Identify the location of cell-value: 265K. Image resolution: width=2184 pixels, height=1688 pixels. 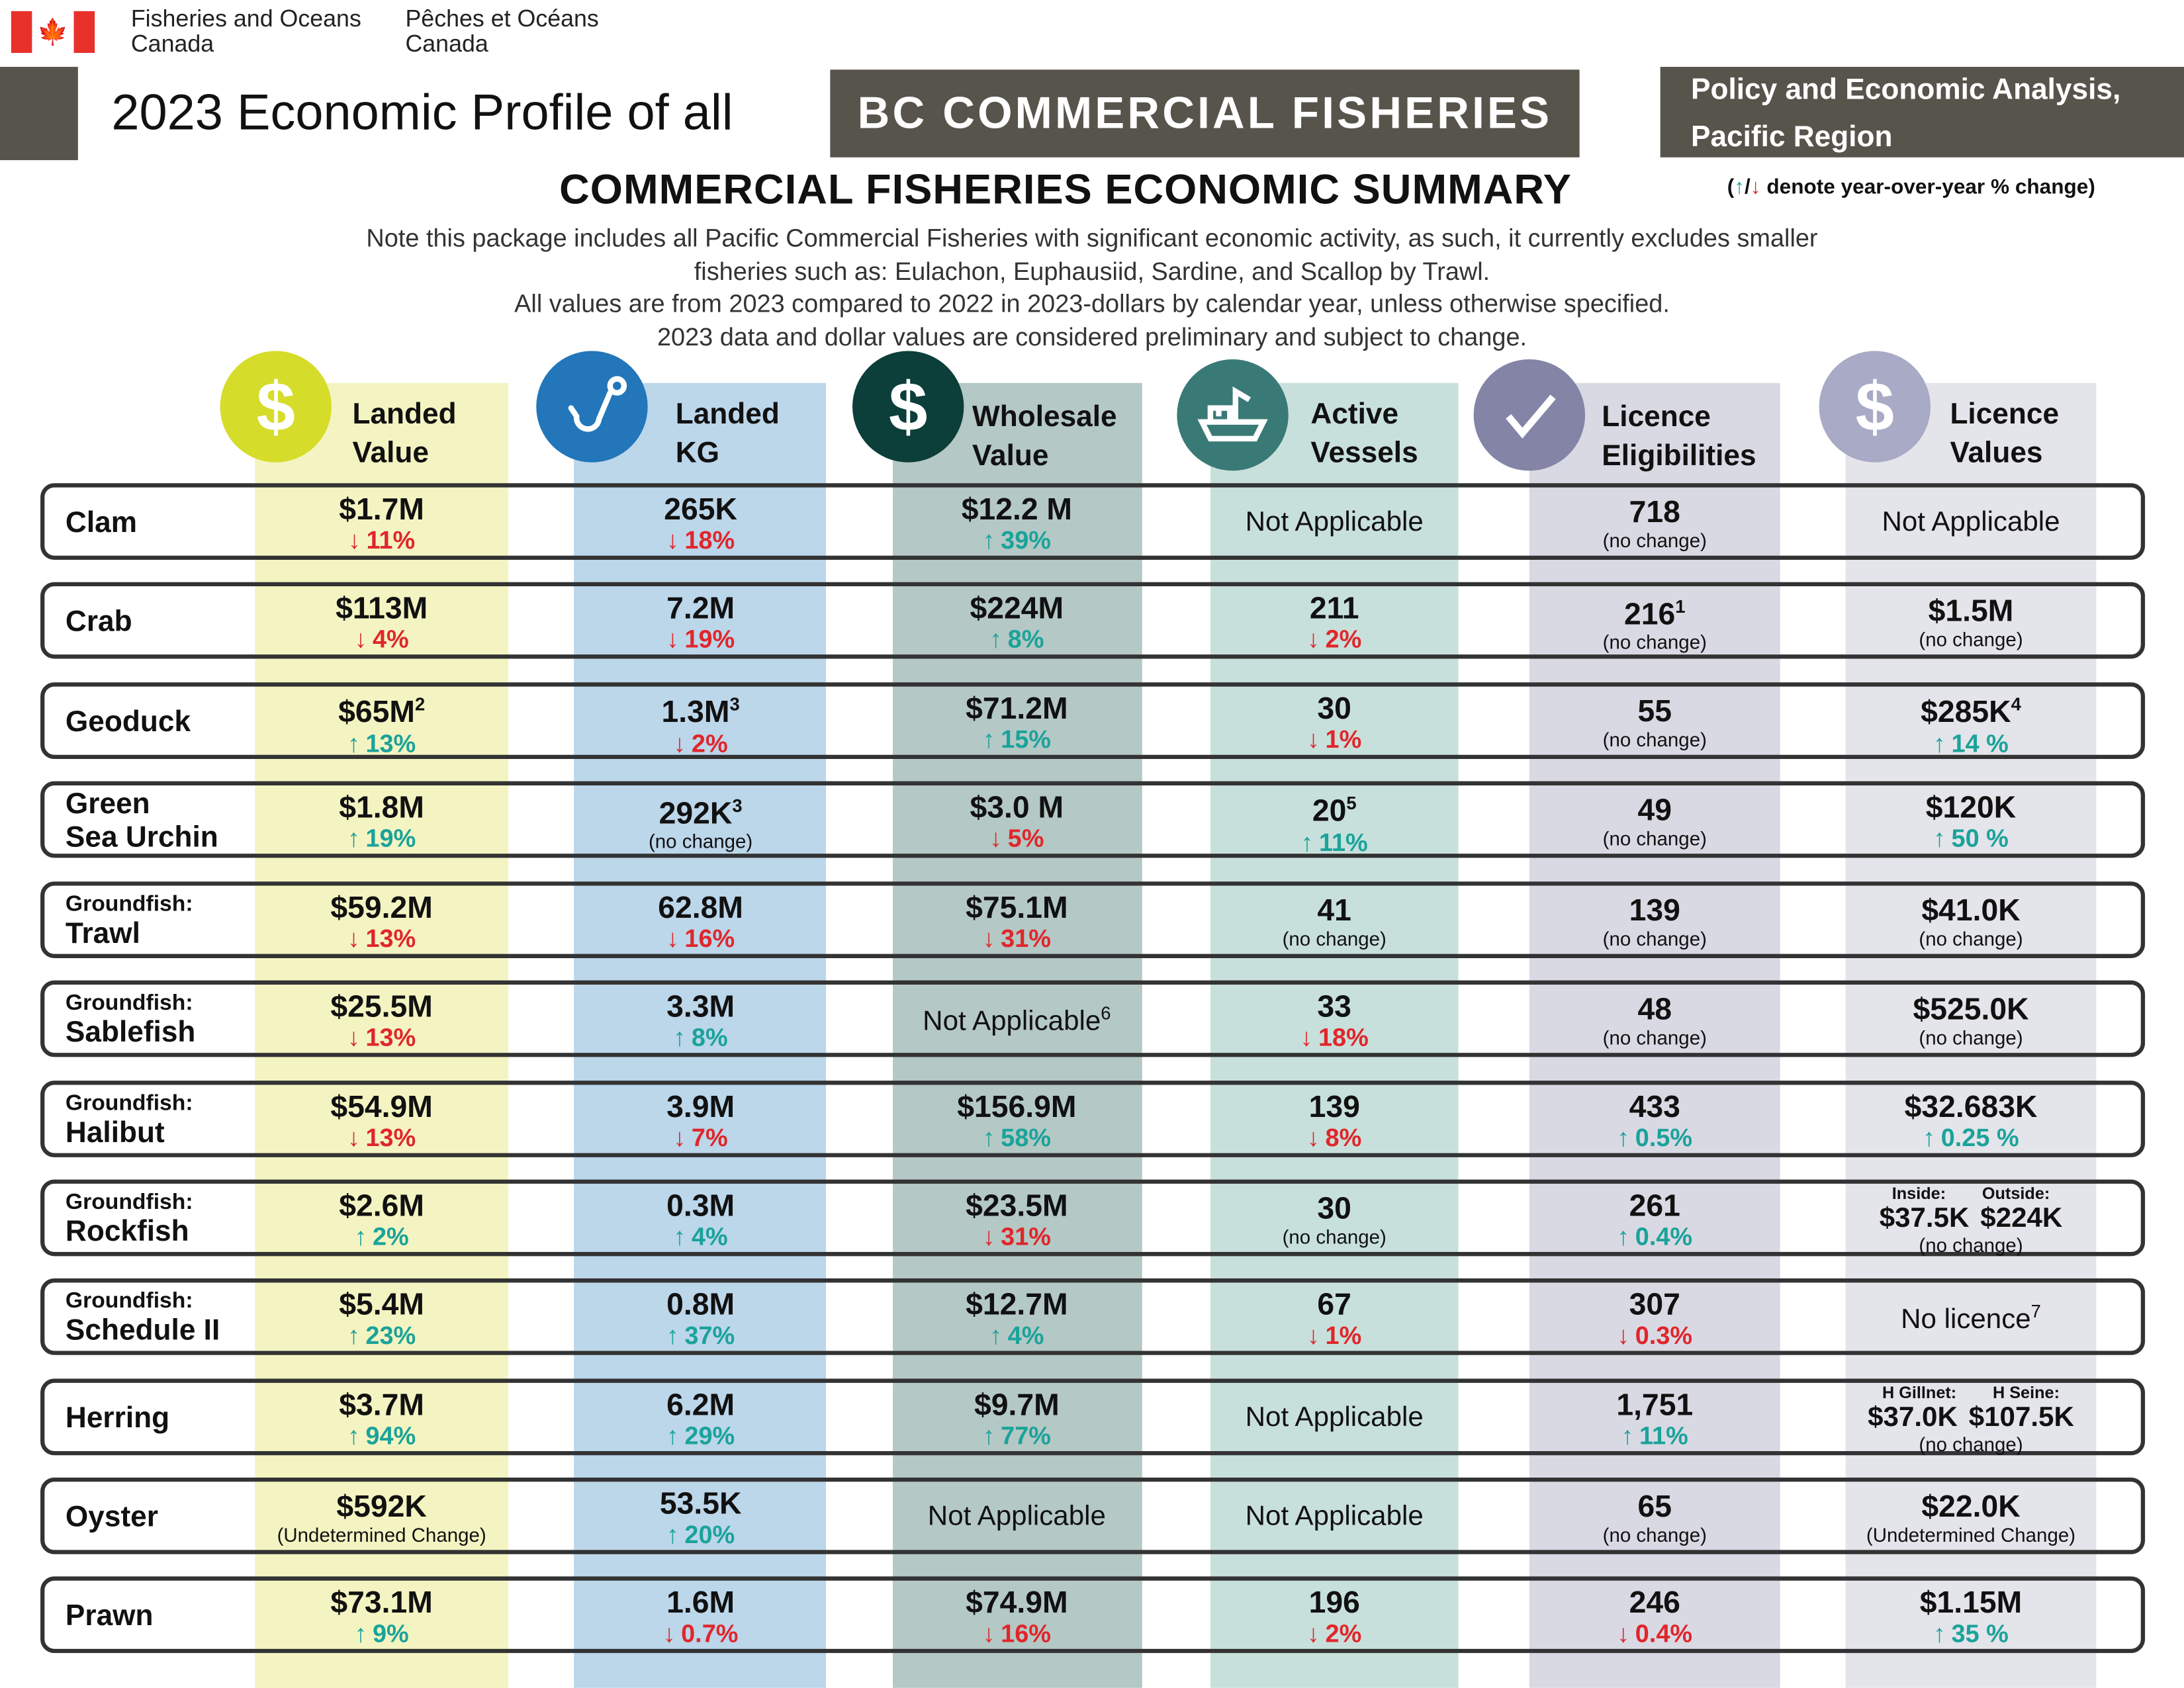
(701, 509).